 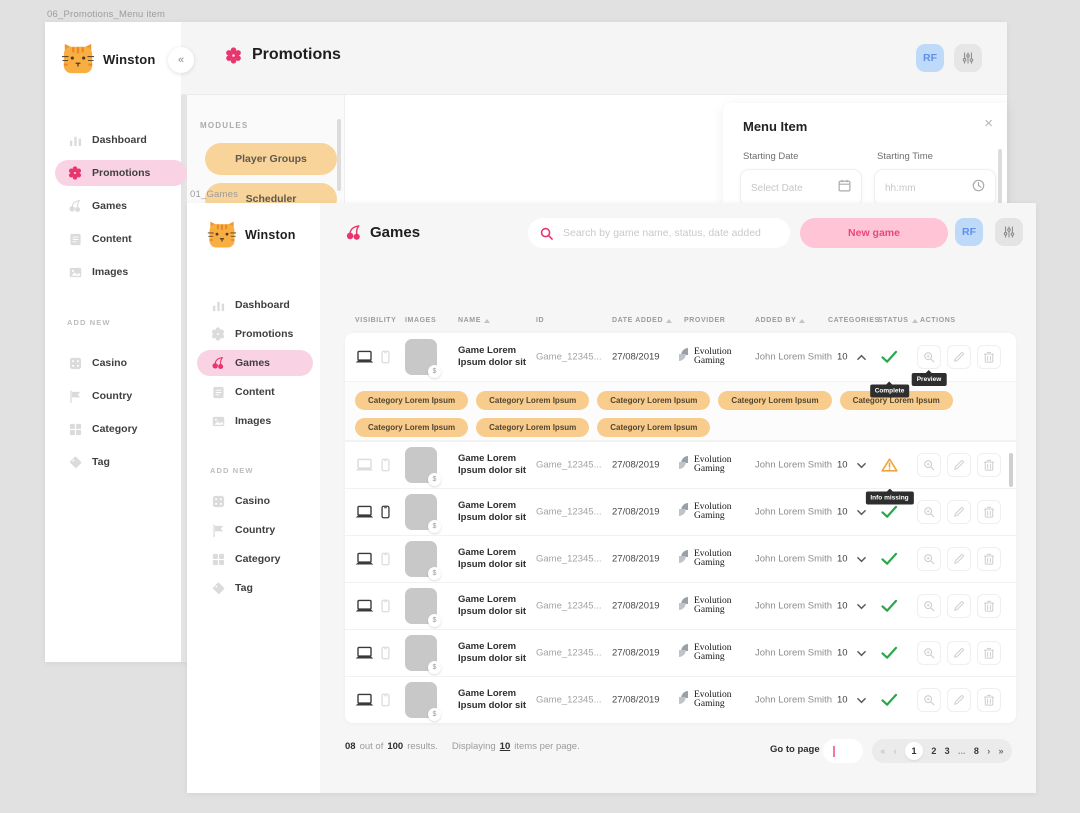 What do you see at coordinates (976, 751) in the screenshot?
I see `page-button-8: 8` at bounding box center [976, 751].